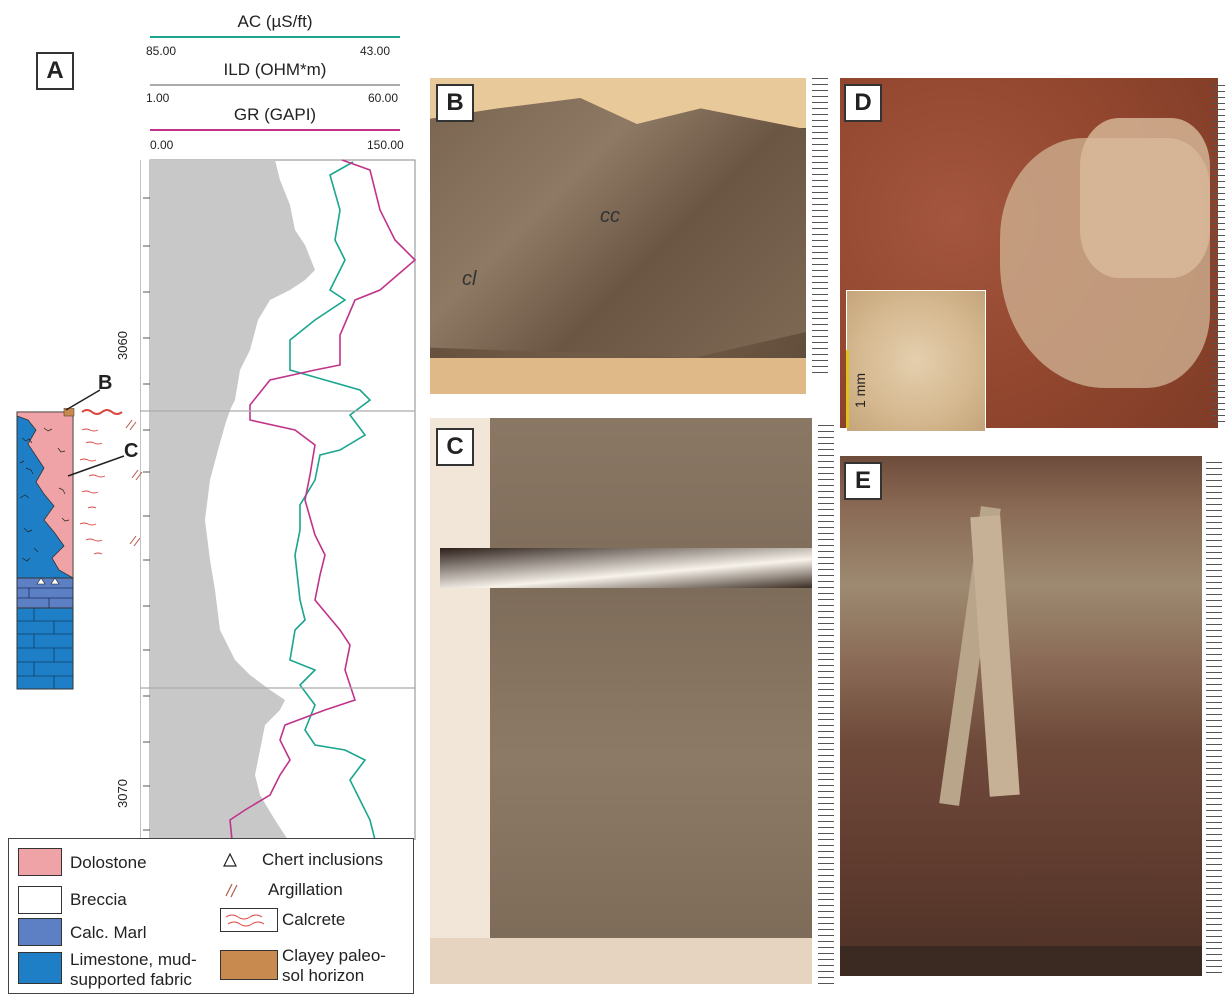 This screenshot has width=1225, height=995. Describe the element at coordinates (245, 920) in the screenshot. I see `calcrete-icon` at that location.